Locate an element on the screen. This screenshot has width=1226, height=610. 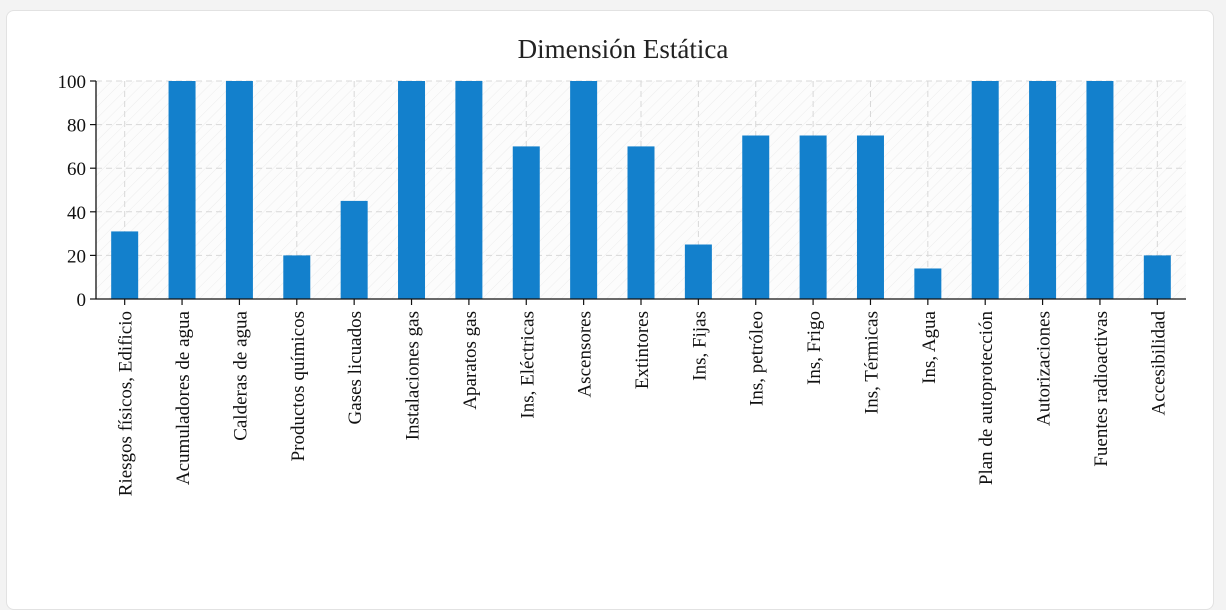
x-tick-label: Ins, Fijas is located at coordinates (699, 346).